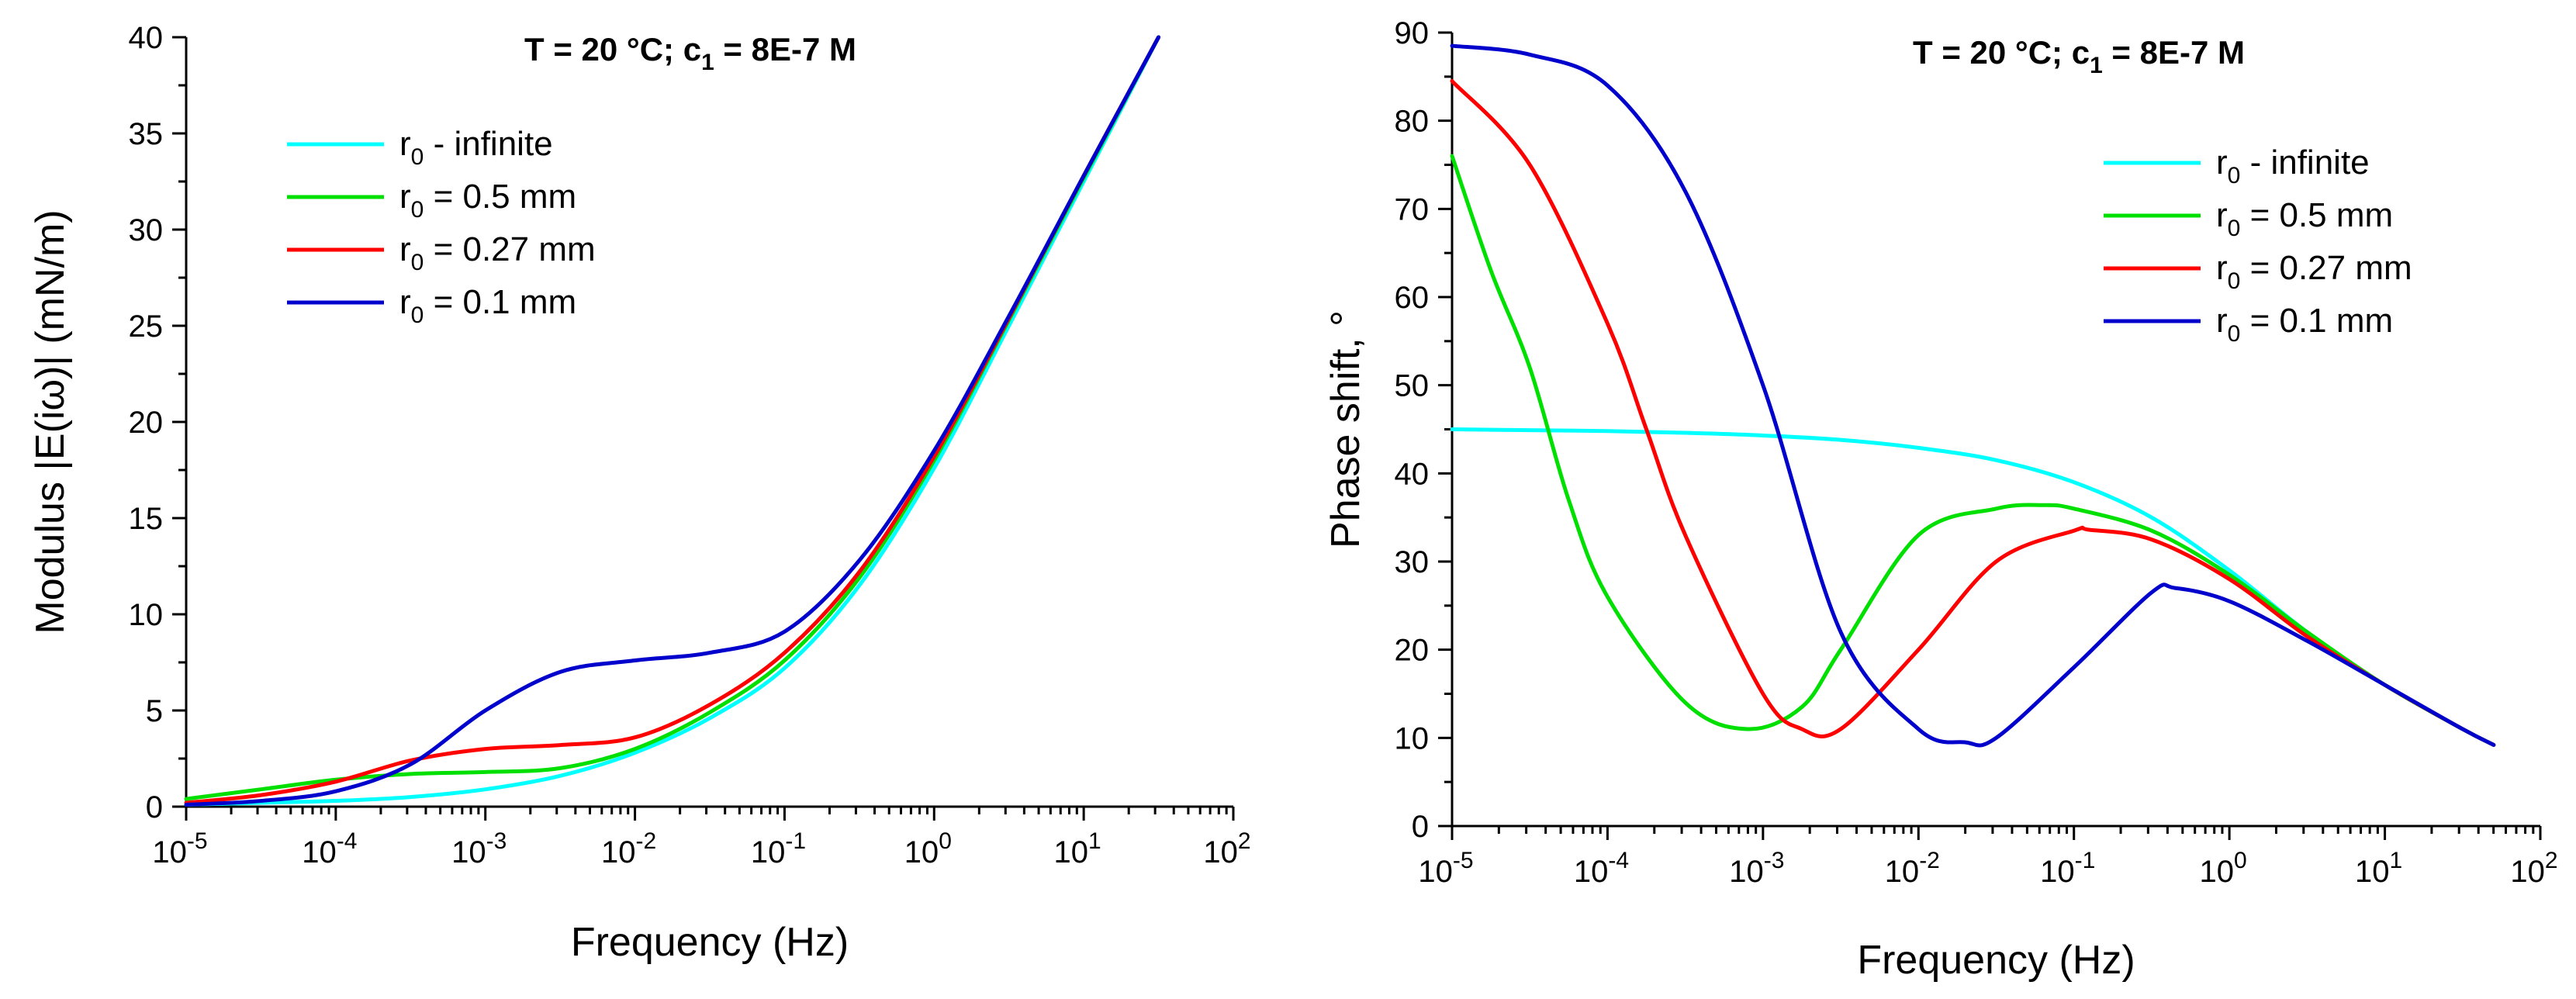  What do you see at coordinates (1412, 209) in the screenshot?
I see `y-tick-label: 70` at bounding box center [1412, 209].